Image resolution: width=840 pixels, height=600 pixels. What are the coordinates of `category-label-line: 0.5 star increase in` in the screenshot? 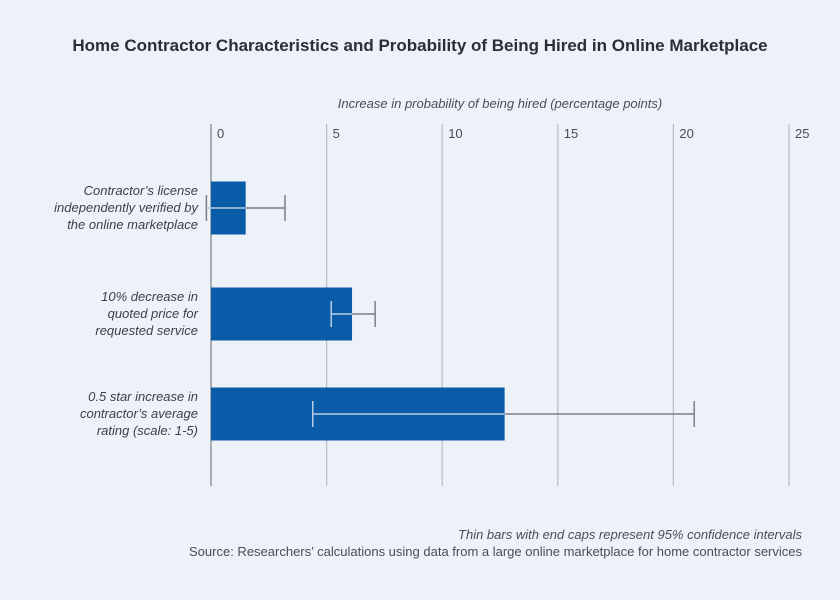 It's located at (143, 396).